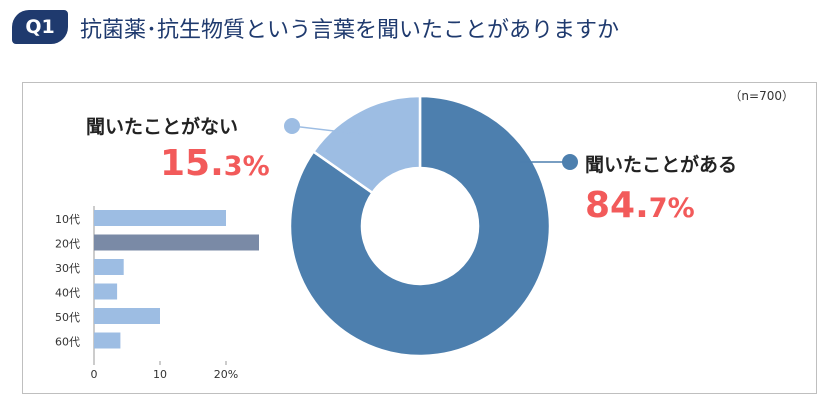  What do you see at coordinates (162, 127) in the screenshot?
I see `label-not-heard: 聞いたことがない` at bounding box center [162, 127].